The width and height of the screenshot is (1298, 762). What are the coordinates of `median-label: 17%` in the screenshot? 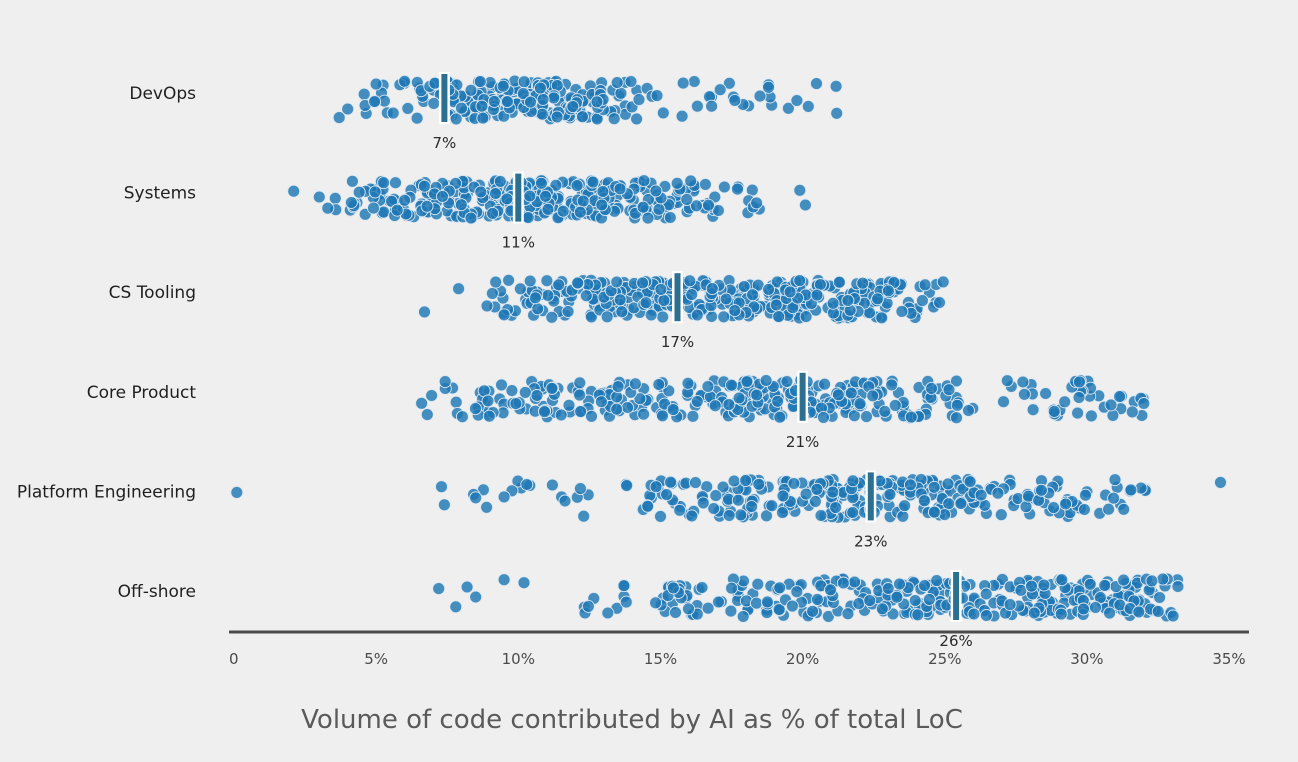 It's located at (677, 342).